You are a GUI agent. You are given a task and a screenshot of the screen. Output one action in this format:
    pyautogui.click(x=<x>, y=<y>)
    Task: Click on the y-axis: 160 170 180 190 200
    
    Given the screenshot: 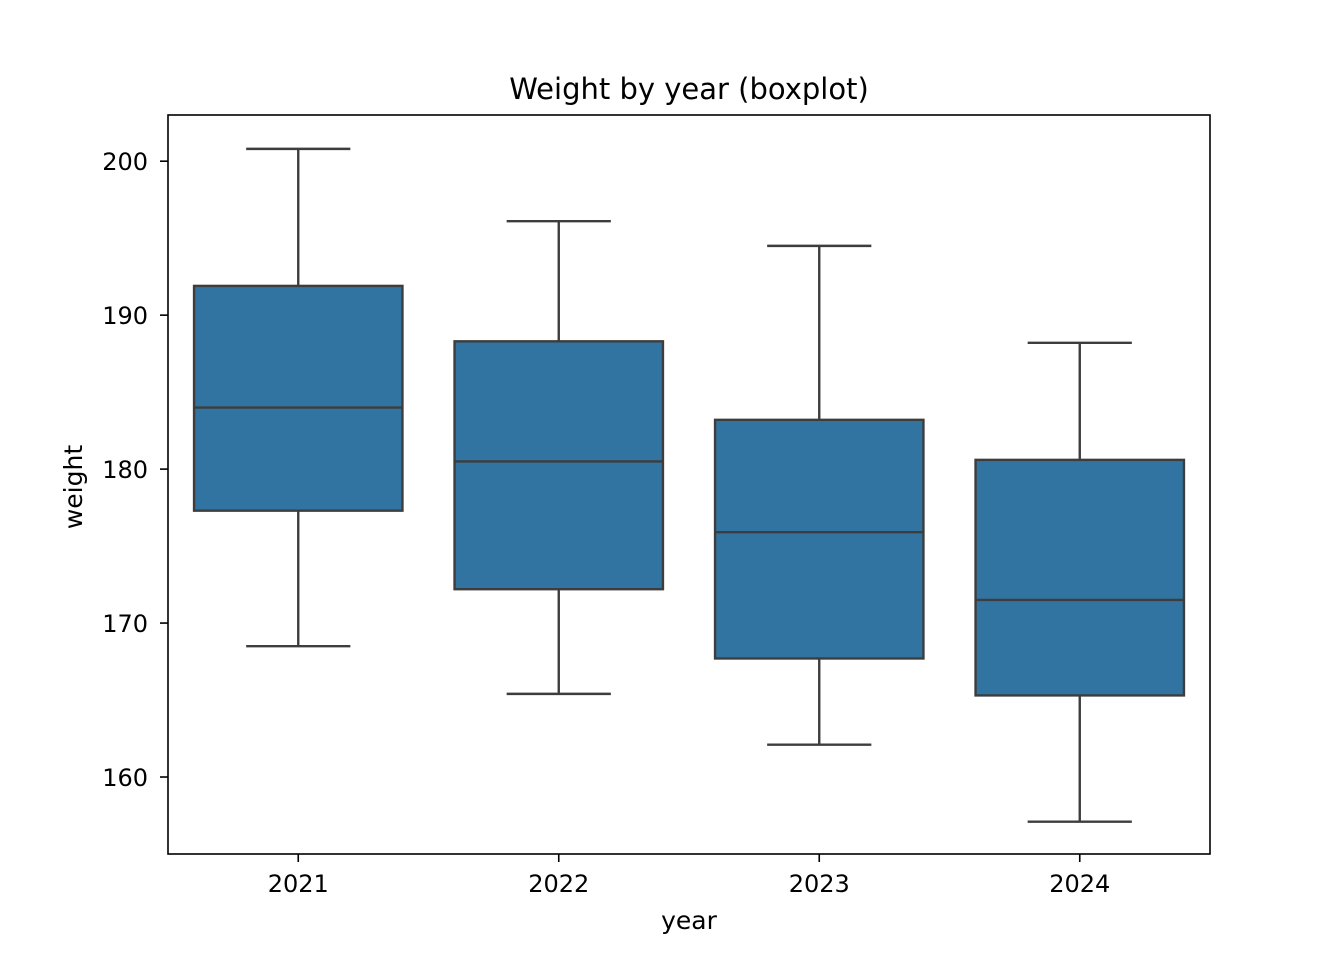 What is the action you would take?
    pyautogui.click(x=135, y=470)
    